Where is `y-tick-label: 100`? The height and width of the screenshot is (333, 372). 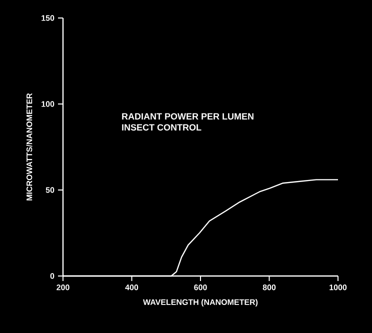 y-tick-label: 100 is located at coordinates (48, 104).